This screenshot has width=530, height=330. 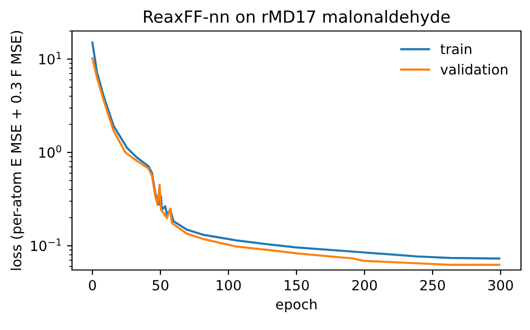 I want to click on x-tick-label: 100, so click(x=228, y=285).